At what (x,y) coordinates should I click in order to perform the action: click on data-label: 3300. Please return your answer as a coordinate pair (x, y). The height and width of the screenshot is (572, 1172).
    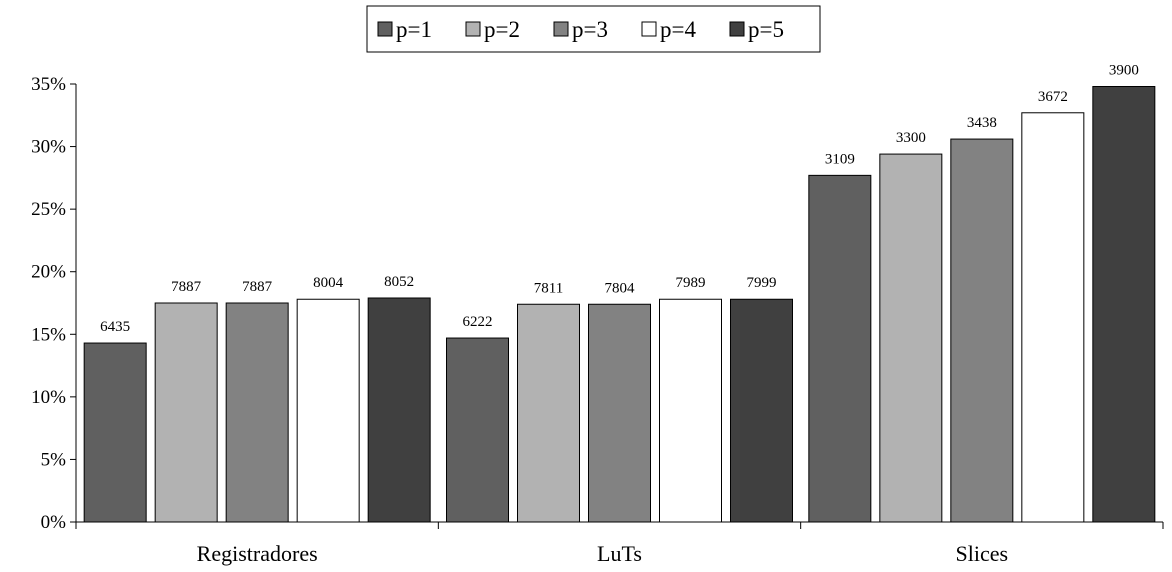
    Looking at the image, I should click on (911, 138).